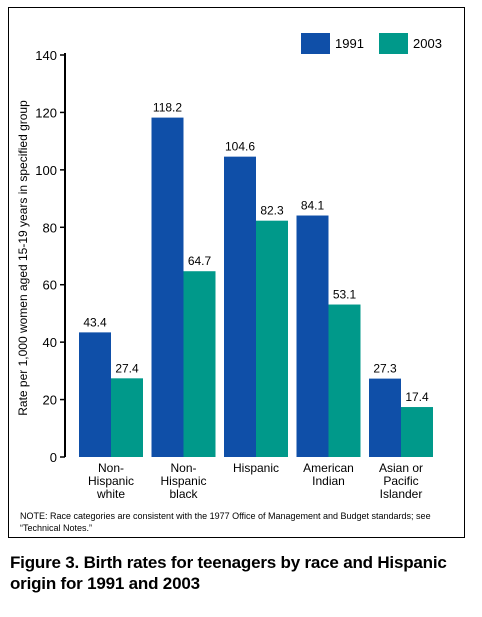  I want to click on data-label: 64.7, so click(200, 261).